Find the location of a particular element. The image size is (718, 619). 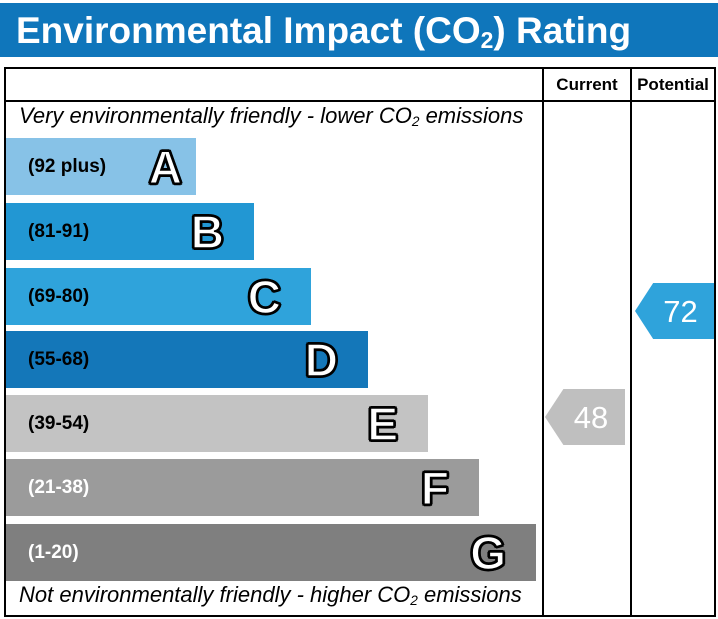

current-column-divider is located at coordinates (543, 342).